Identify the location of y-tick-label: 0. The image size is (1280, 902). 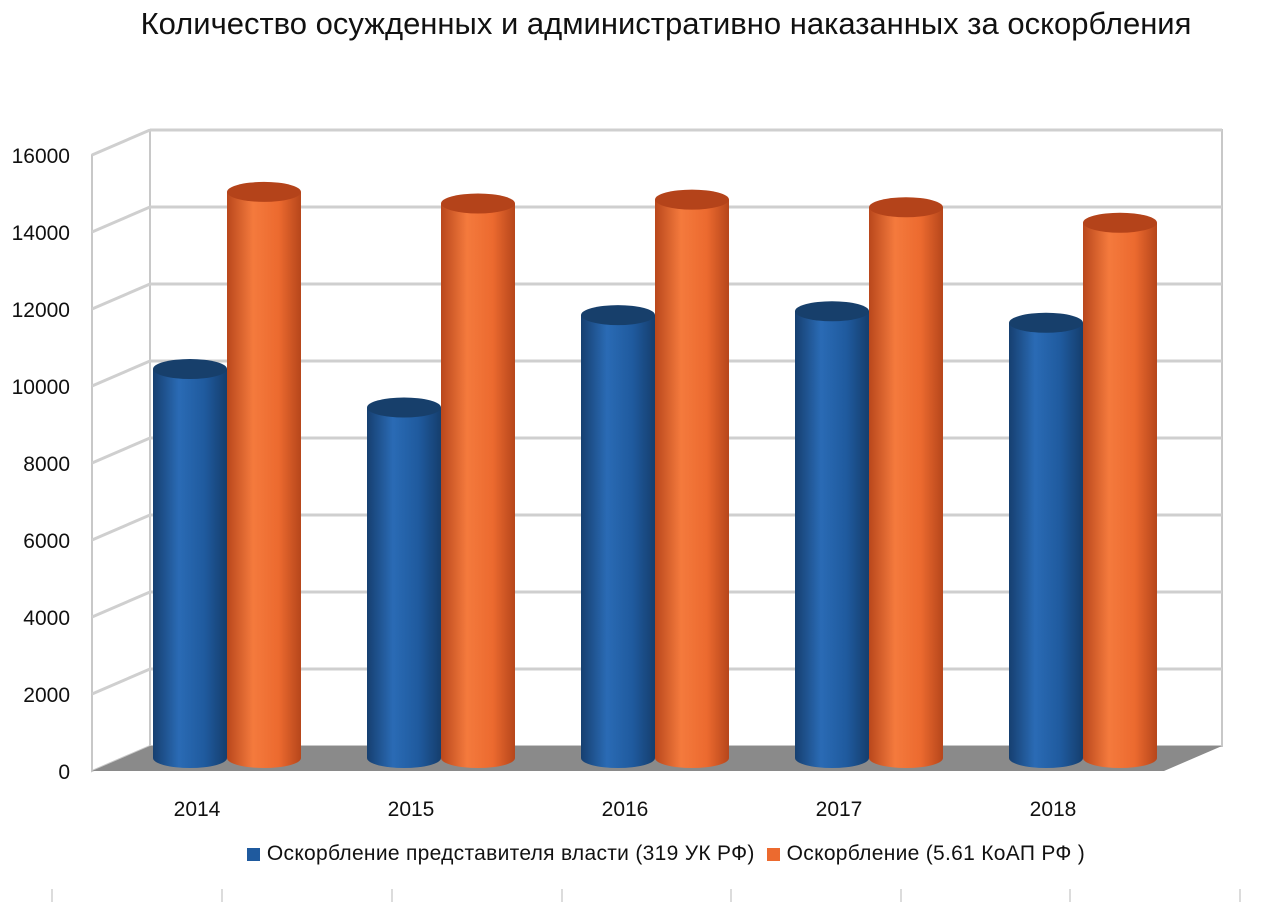
(64, 772).